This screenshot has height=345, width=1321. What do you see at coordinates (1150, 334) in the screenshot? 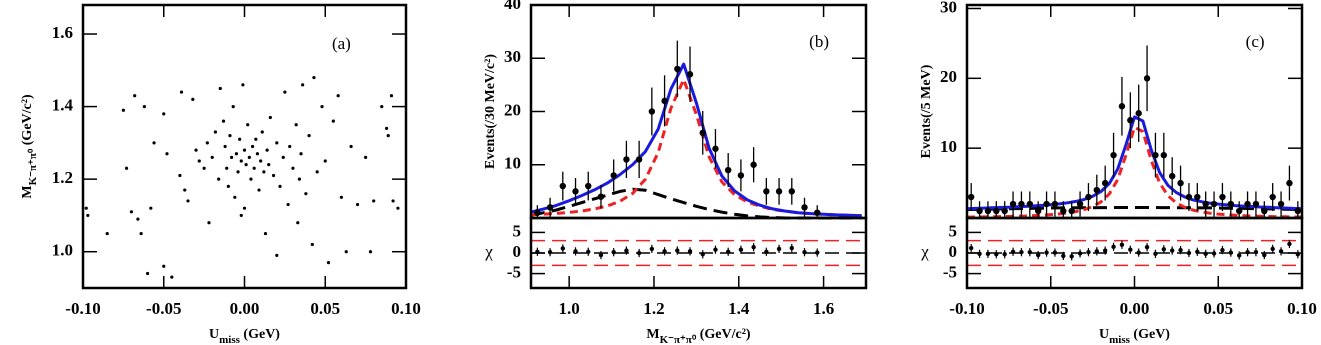
I see `axis-title-unit: (GeV)` at bounding box center [1150, 334].